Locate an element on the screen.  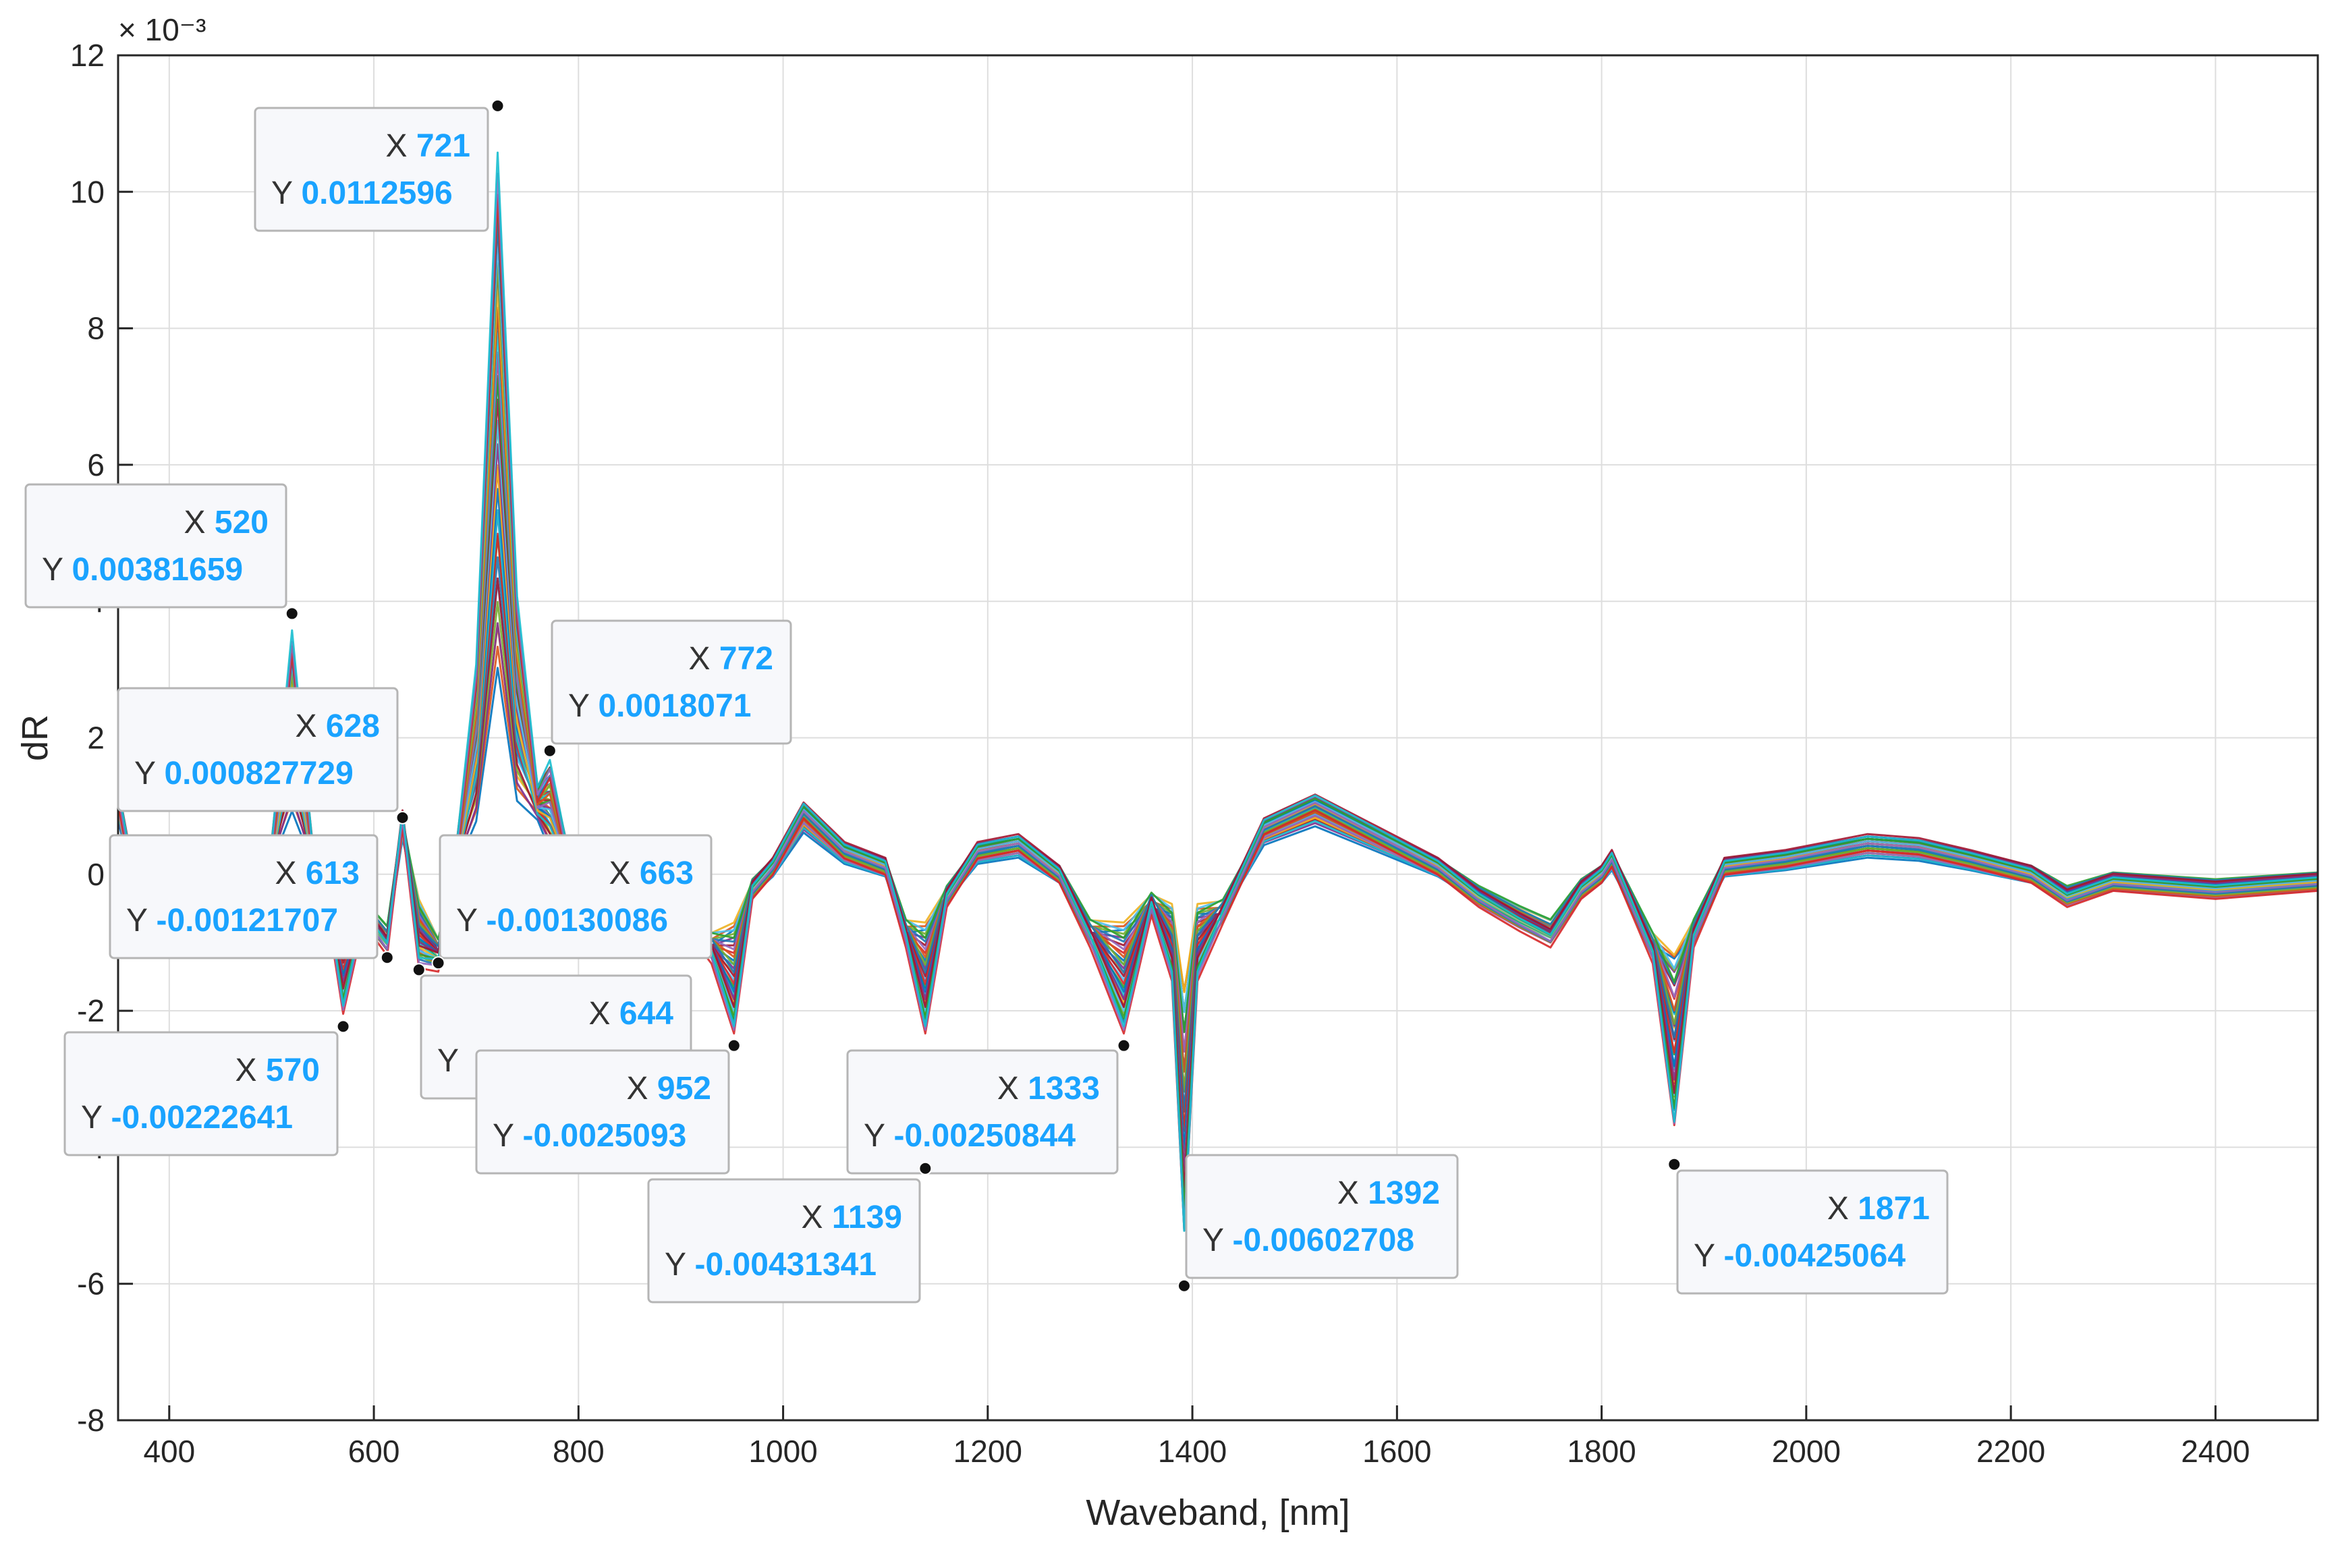
datatip-x-row: X 1139 is located at coordinates (852, 1217).